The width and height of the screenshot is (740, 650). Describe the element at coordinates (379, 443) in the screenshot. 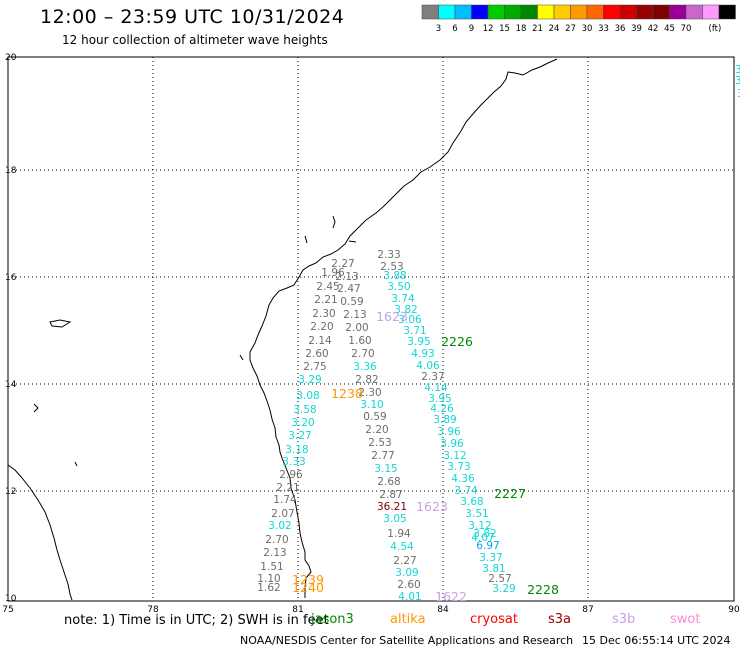

I see `wave-height-value: 2.53` at that location.